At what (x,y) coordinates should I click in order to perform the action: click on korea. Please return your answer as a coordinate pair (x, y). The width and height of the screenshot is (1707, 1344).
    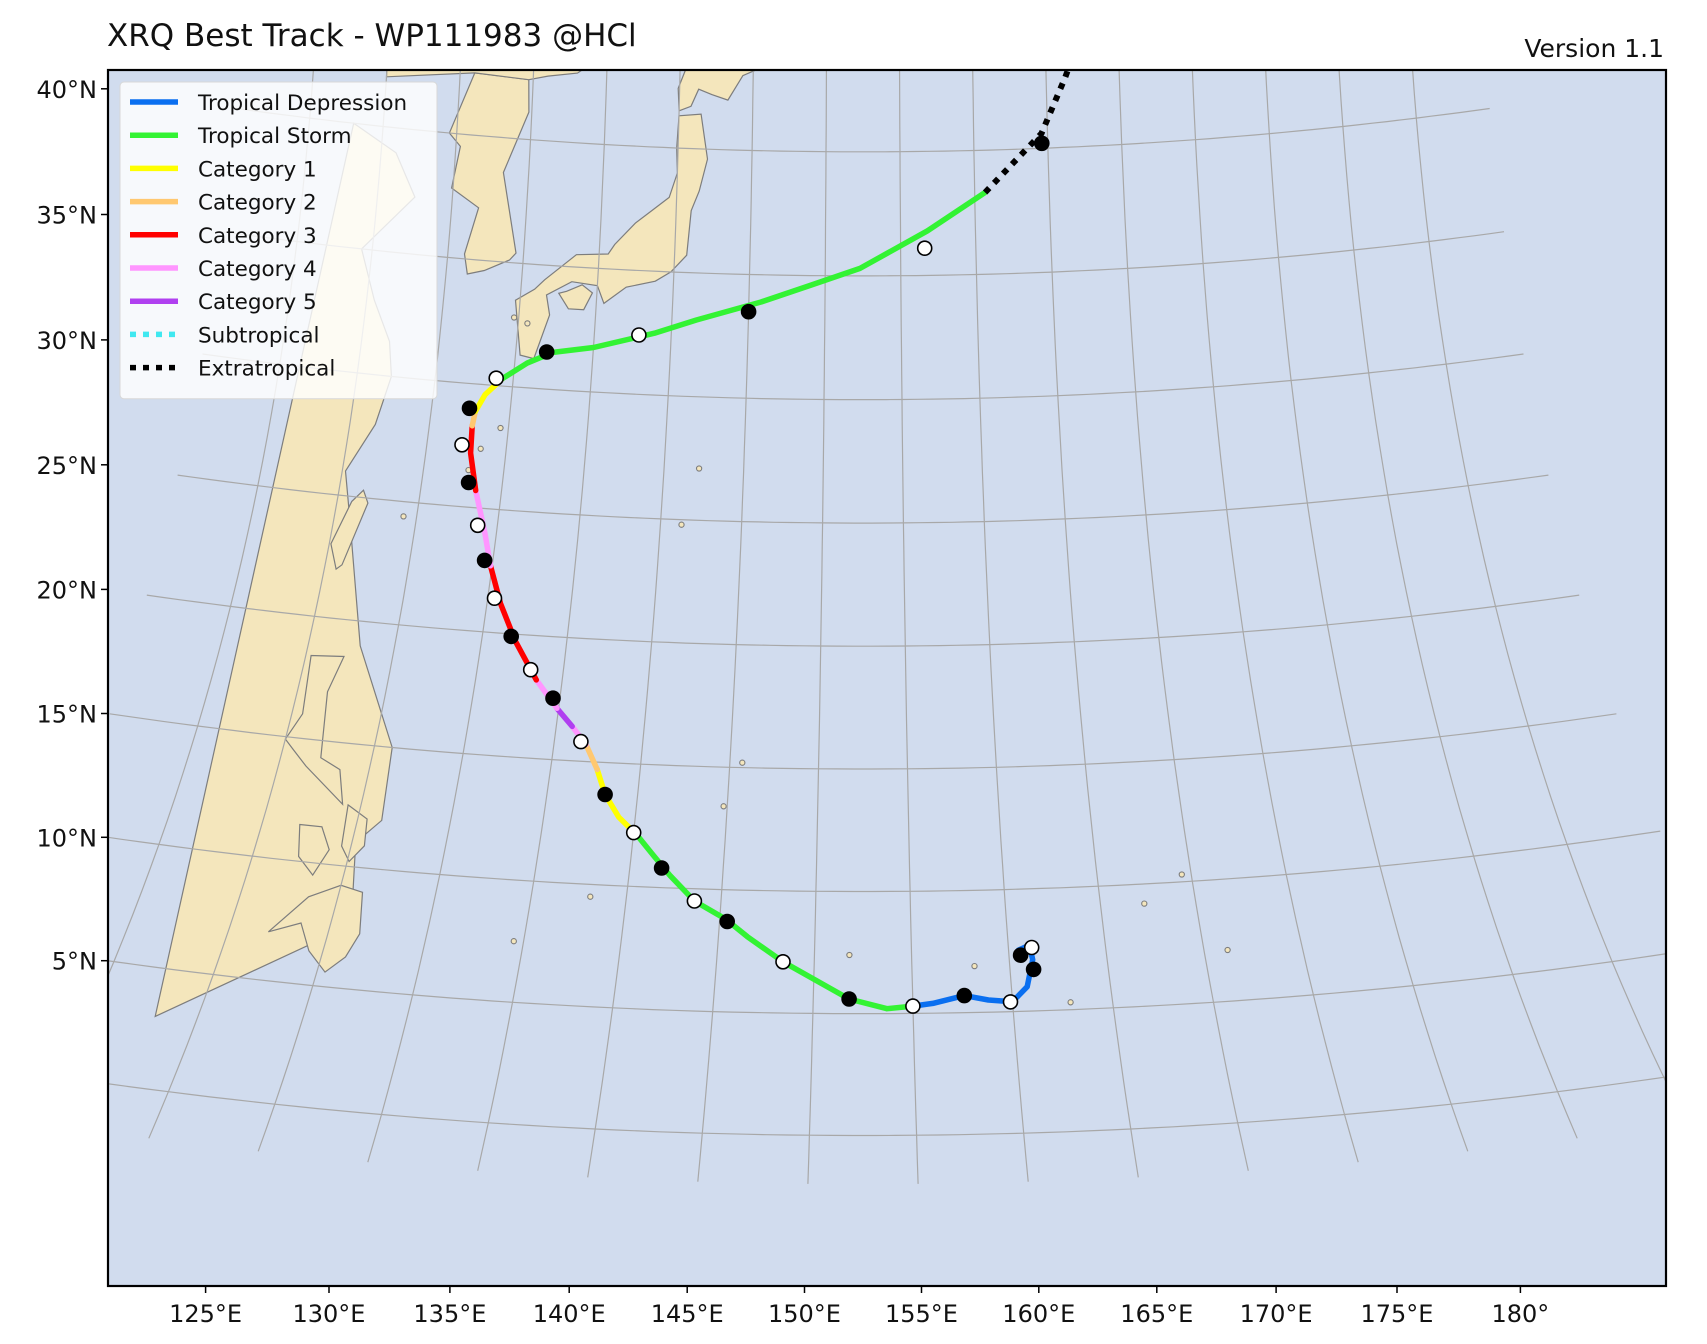
    Looking at the image, I should click on (489, 173).